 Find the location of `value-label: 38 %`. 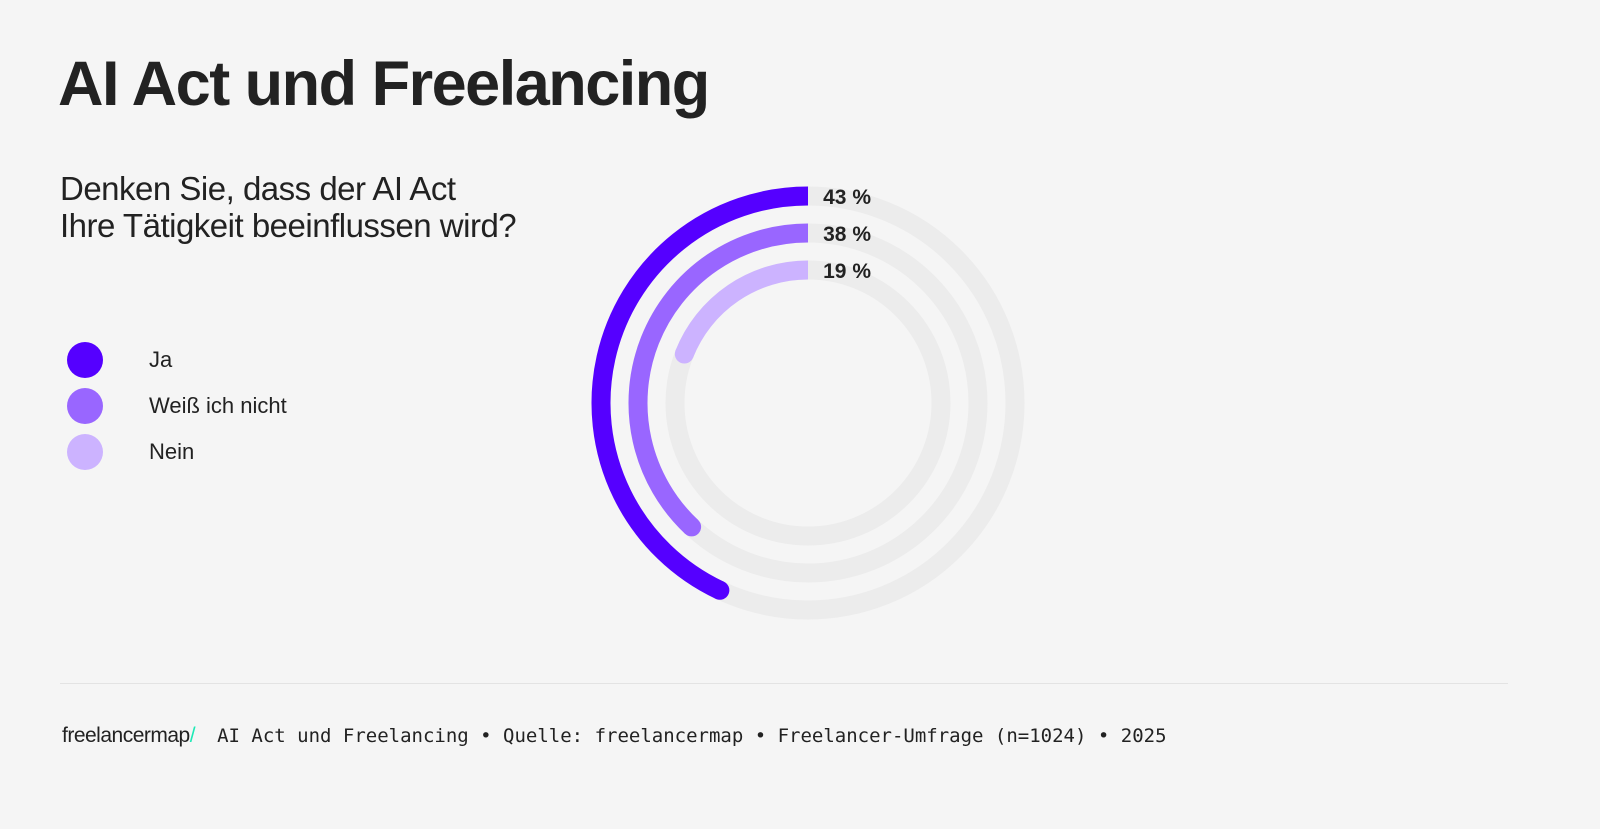

value-label: 38 % is located at coordinates (847, 234).